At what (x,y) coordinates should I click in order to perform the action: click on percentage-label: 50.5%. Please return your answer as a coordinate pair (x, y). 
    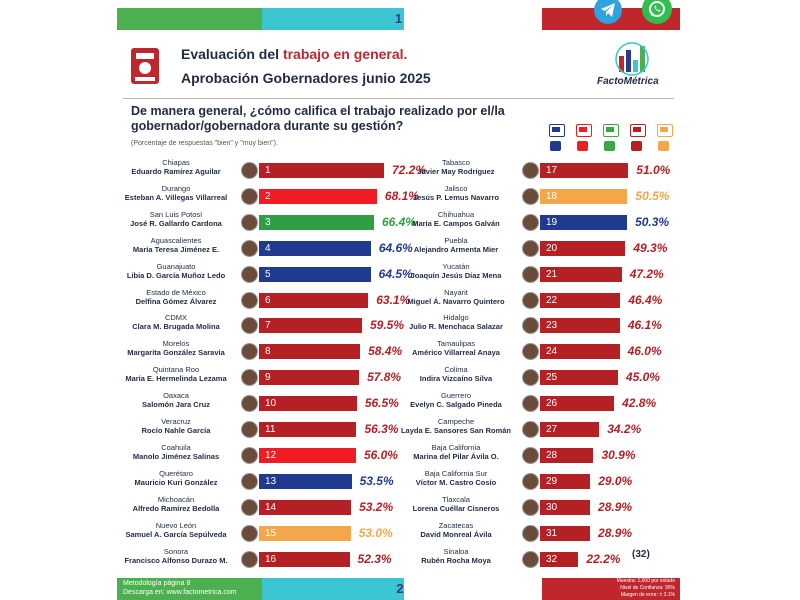
    Looking at the image, I should click on (652, 195).